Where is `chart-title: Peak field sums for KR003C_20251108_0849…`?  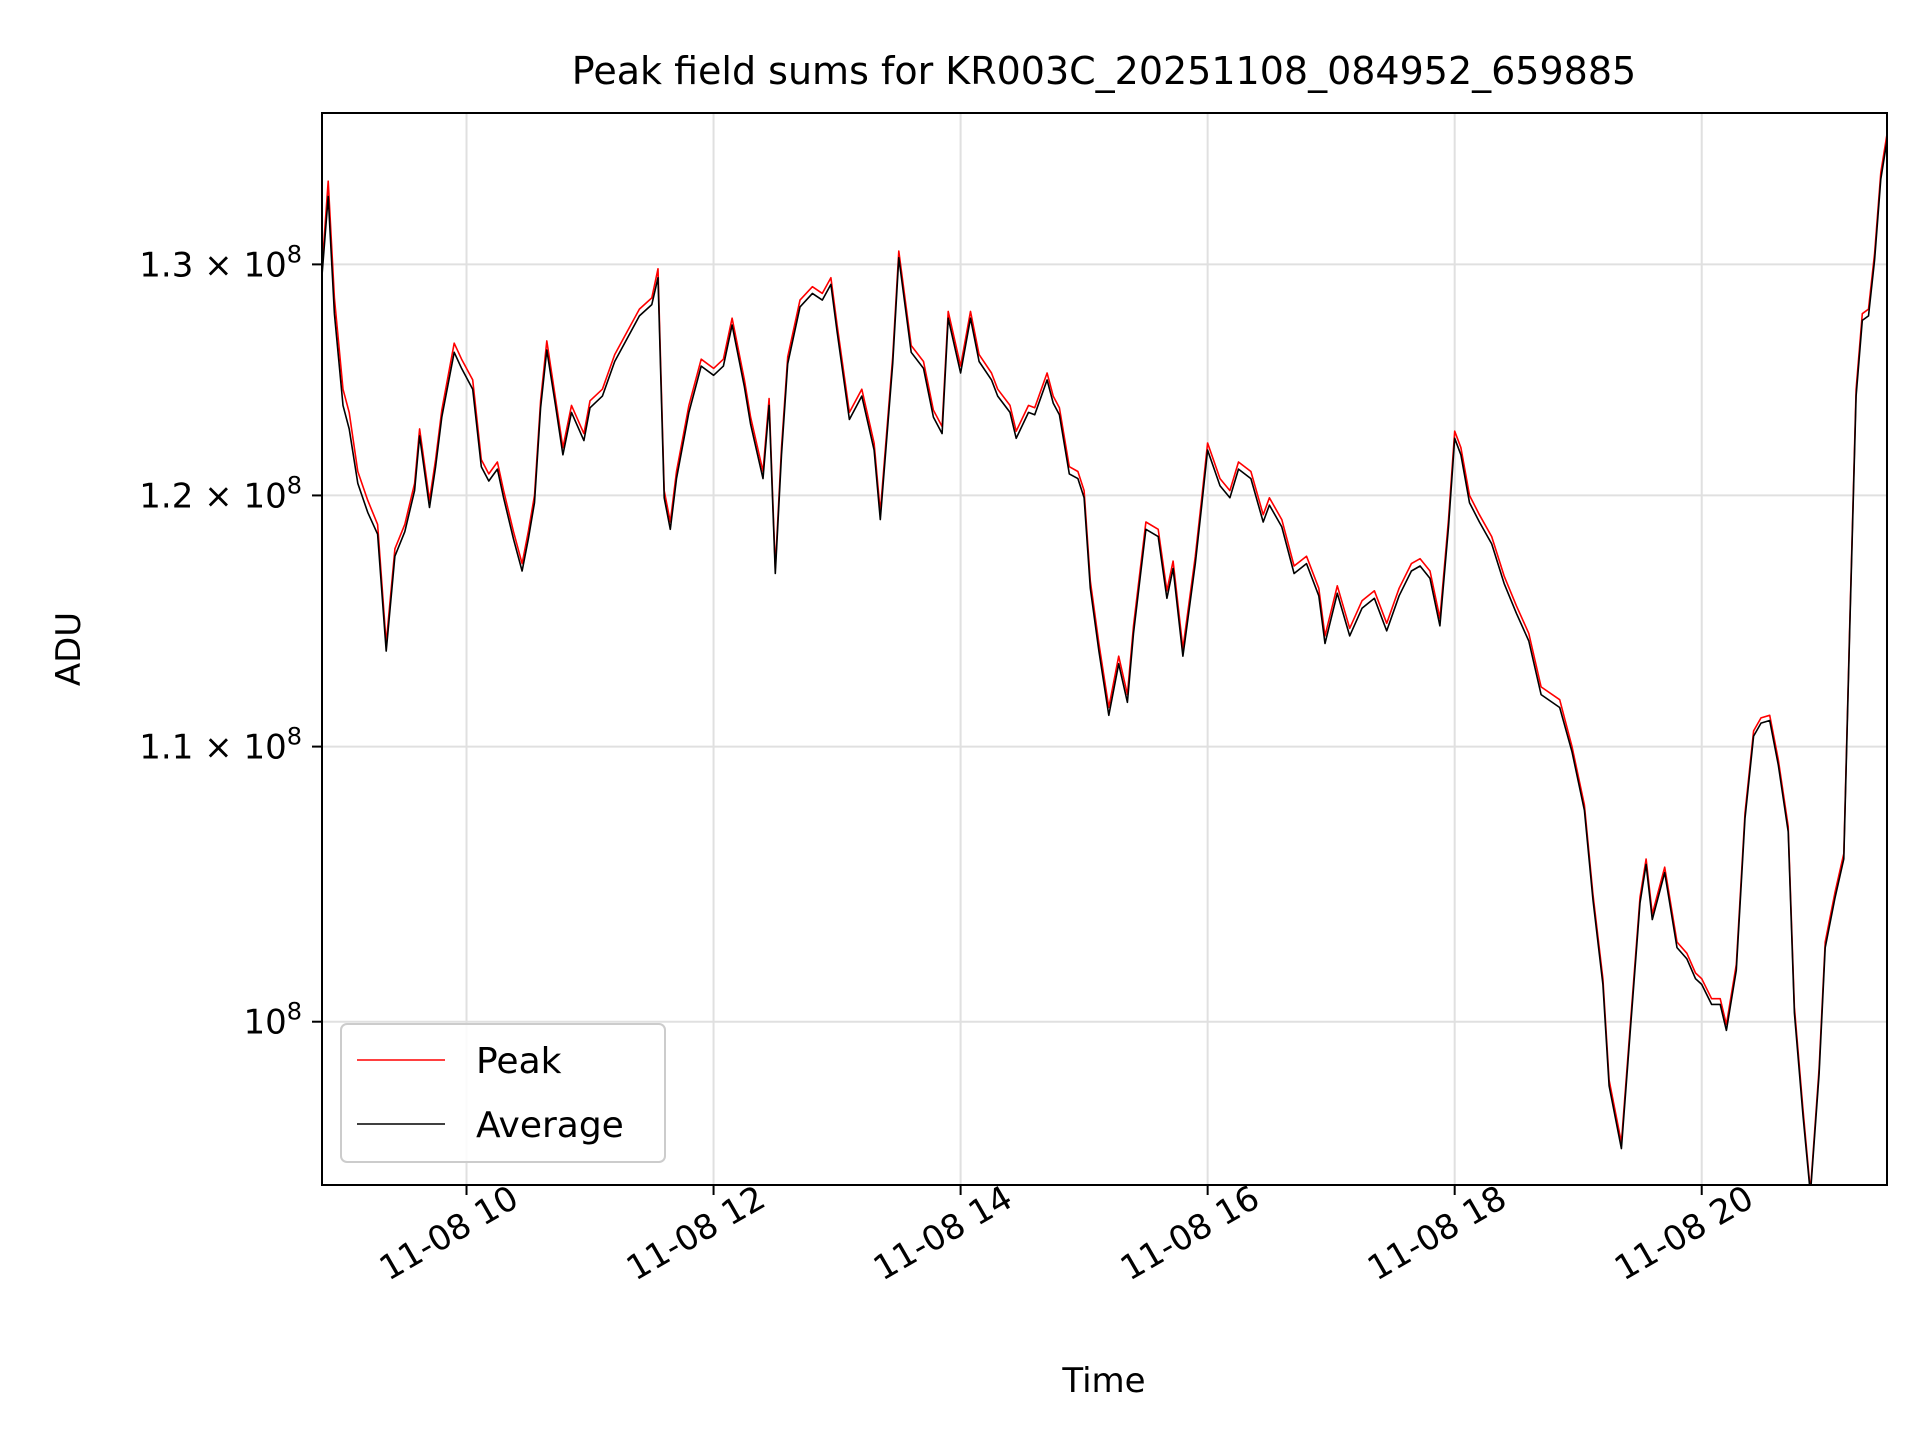
chart-title: Peak field sums for KR003C_20251108_0849… is located at coordinates (1104, 71).